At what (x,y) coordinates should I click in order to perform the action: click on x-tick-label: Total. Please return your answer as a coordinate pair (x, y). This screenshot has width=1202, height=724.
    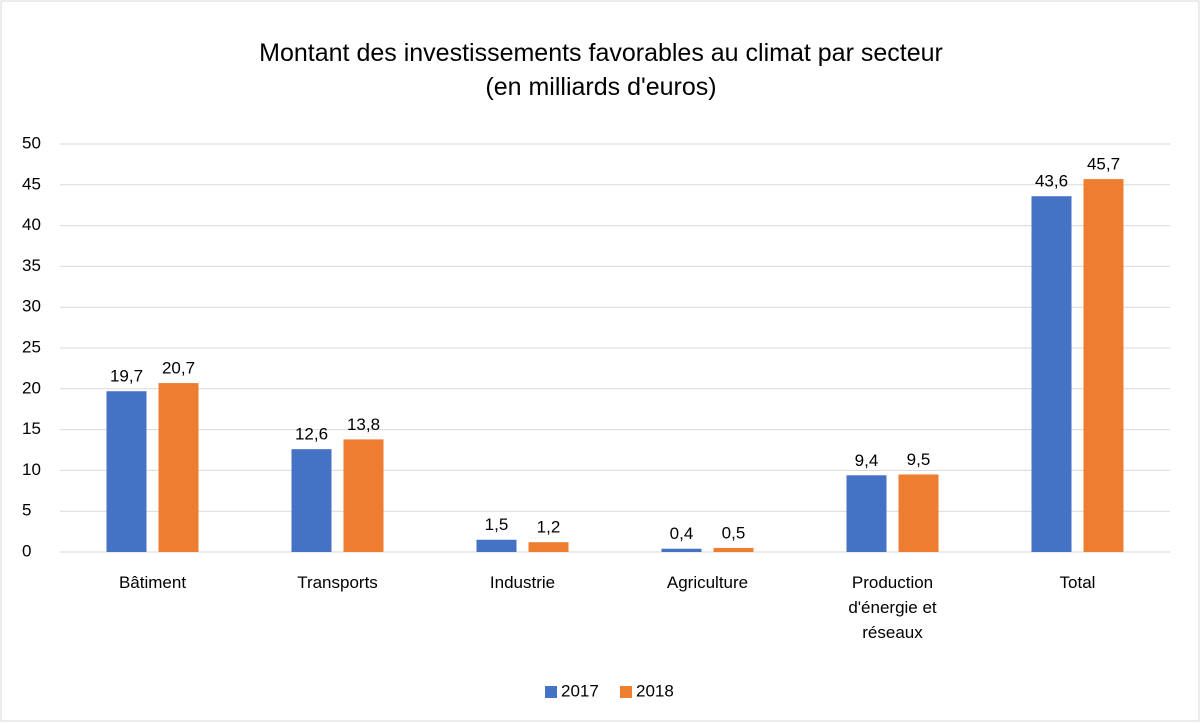
    Looking at the image, I should click on (1077, 582).